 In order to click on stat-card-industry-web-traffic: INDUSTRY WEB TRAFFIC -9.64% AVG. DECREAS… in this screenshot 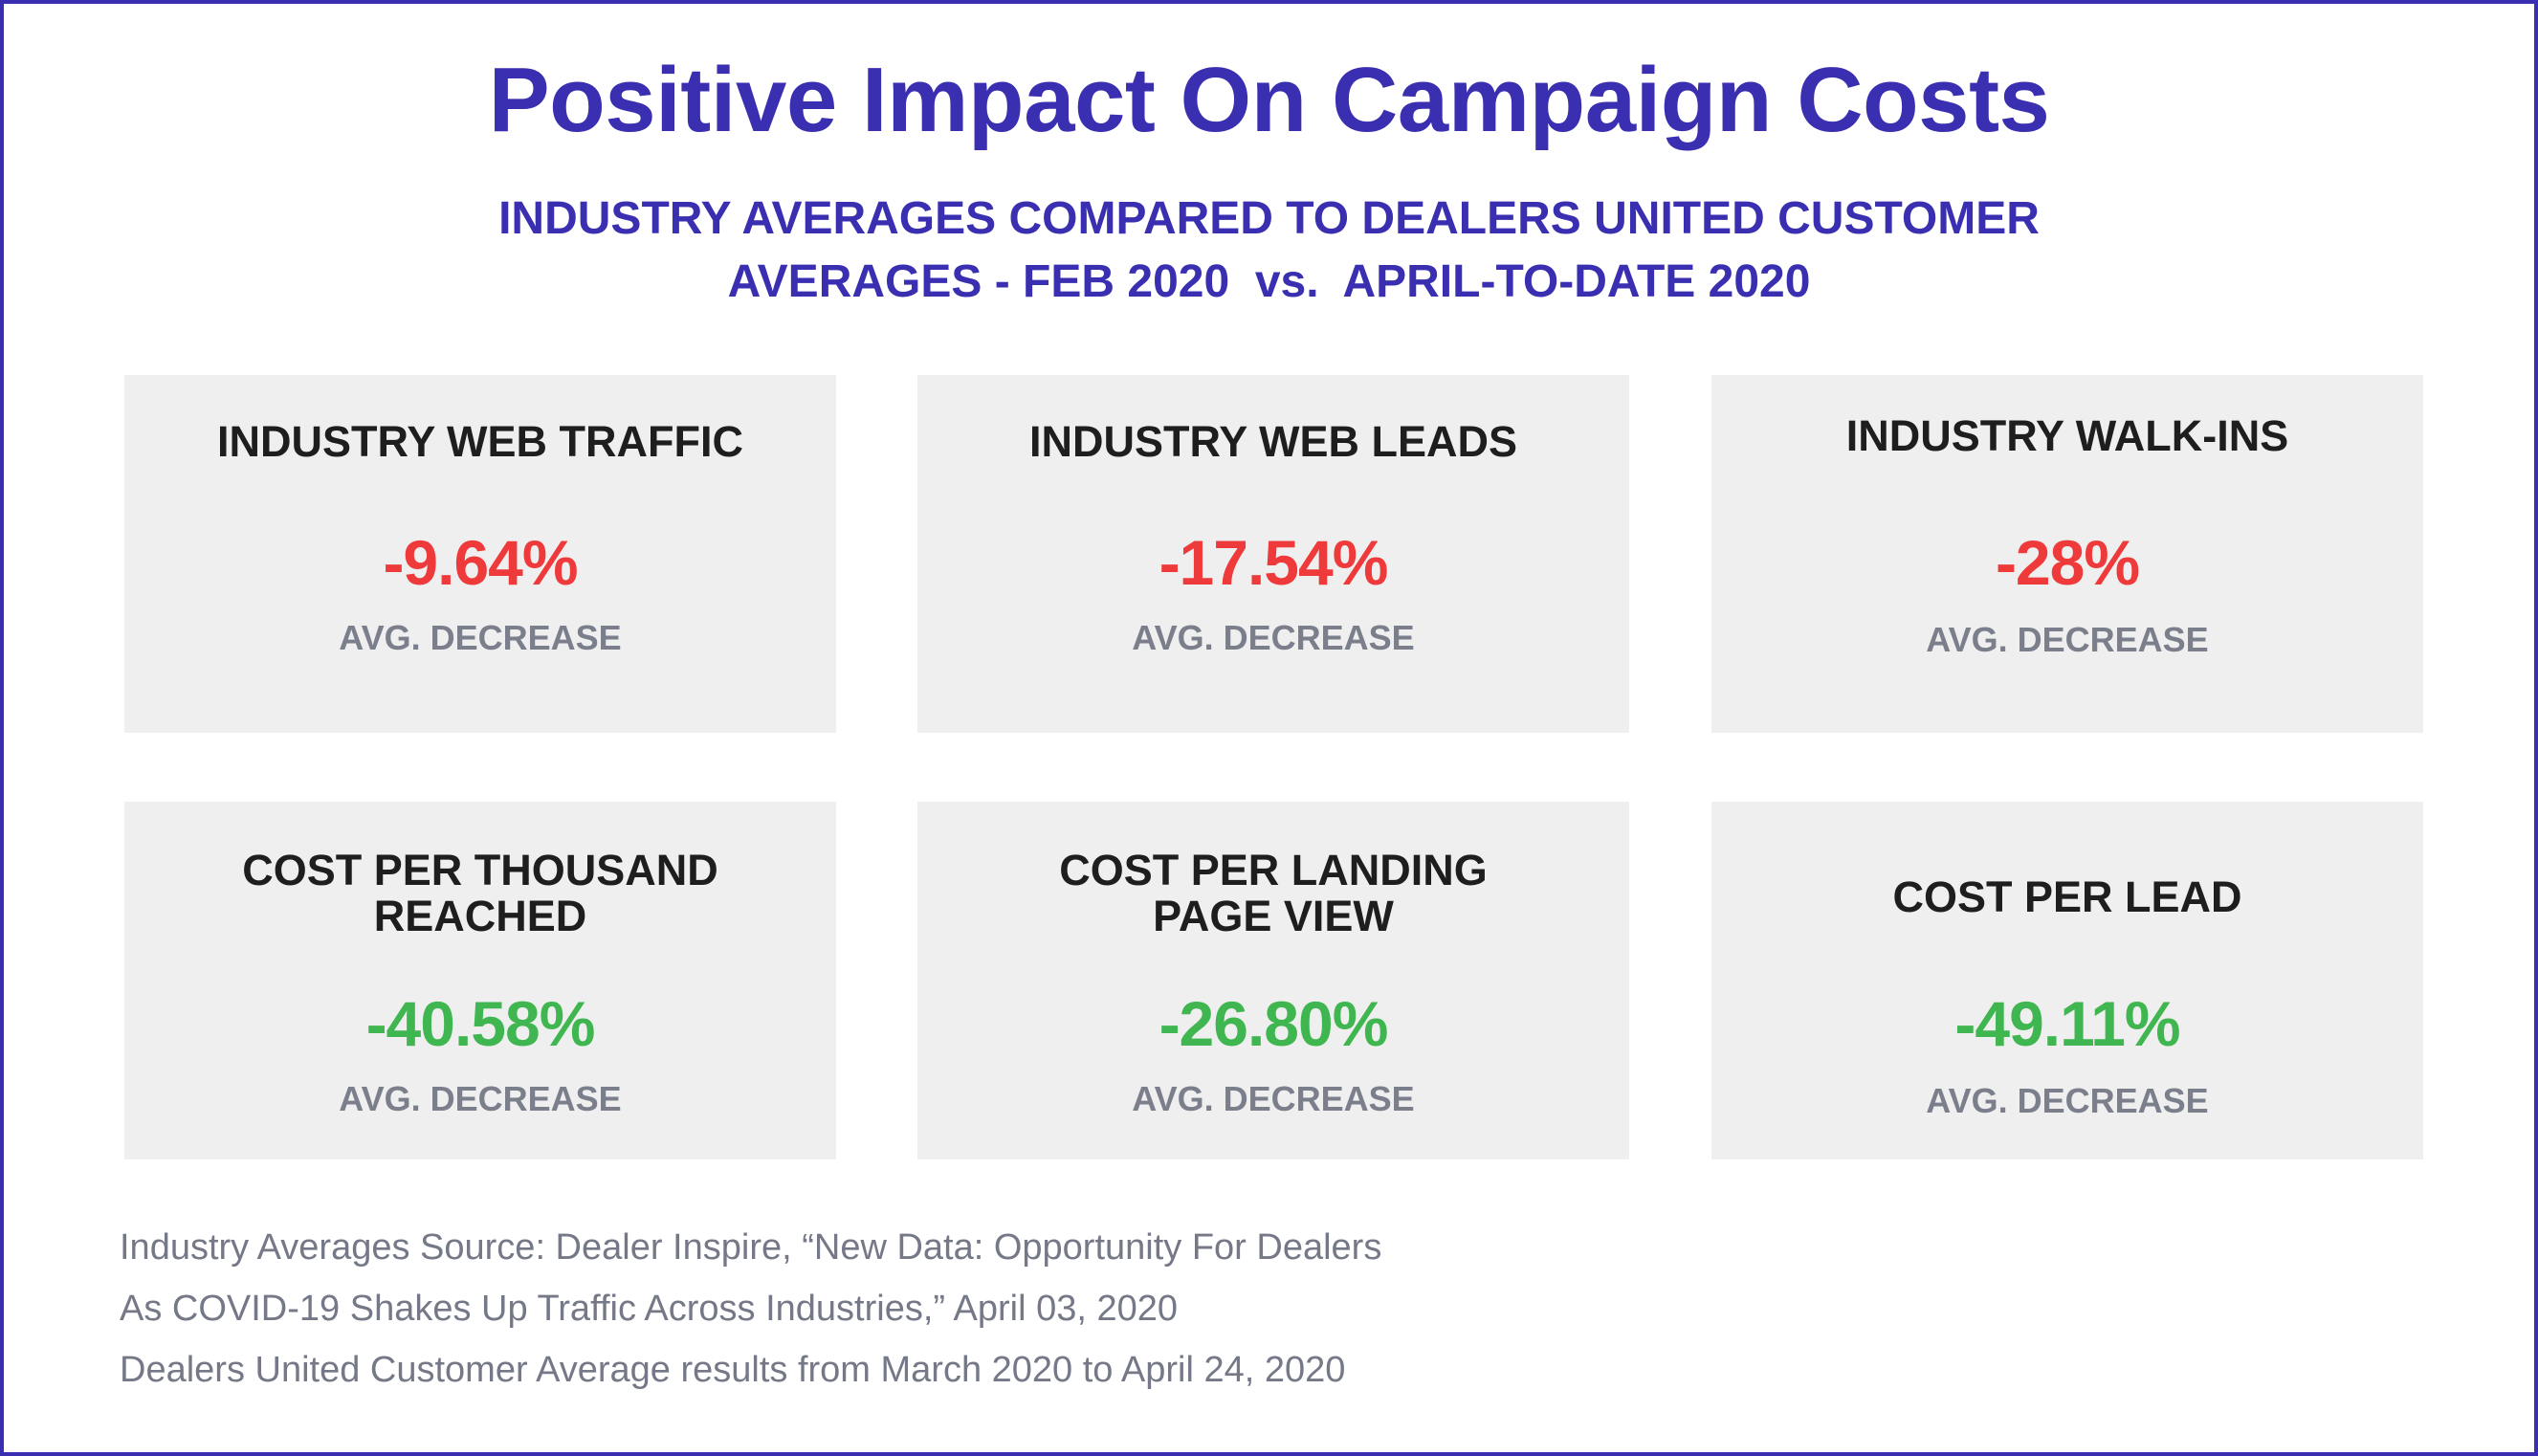, I will do `click(480, 554)`.